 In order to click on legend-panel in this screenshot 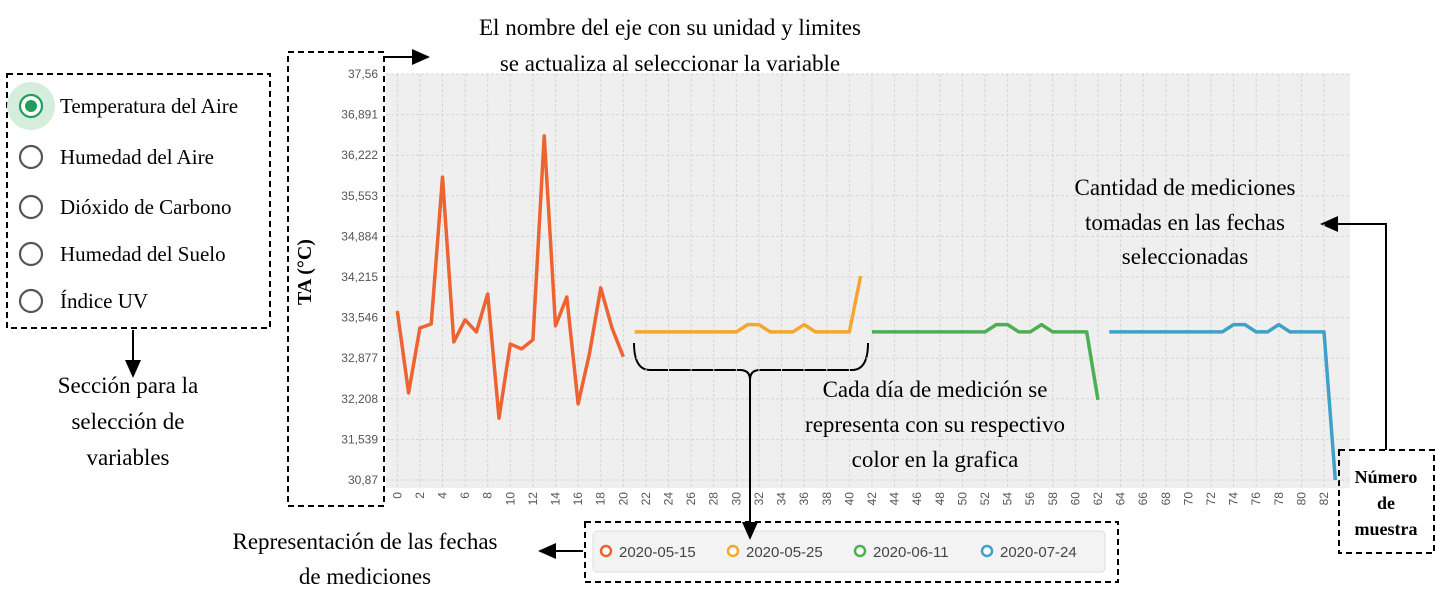, I will do `click(849, 551)`.